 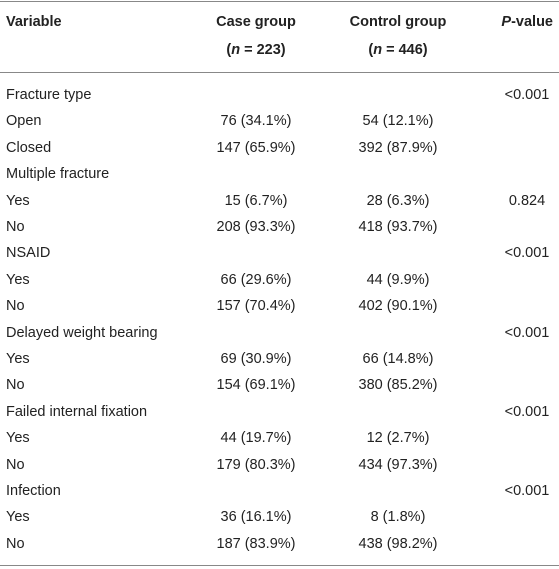 What do you see at coordinates (532, 22) in the screenshot?
I see `text: -value` at bounding box center [532, 22].